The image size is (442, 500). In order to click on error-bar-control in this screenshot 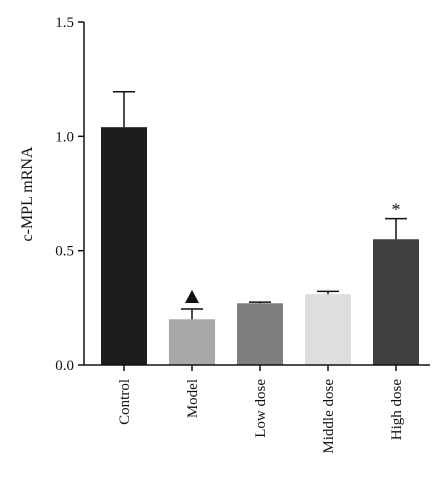, I will do `click(124, 109)`.